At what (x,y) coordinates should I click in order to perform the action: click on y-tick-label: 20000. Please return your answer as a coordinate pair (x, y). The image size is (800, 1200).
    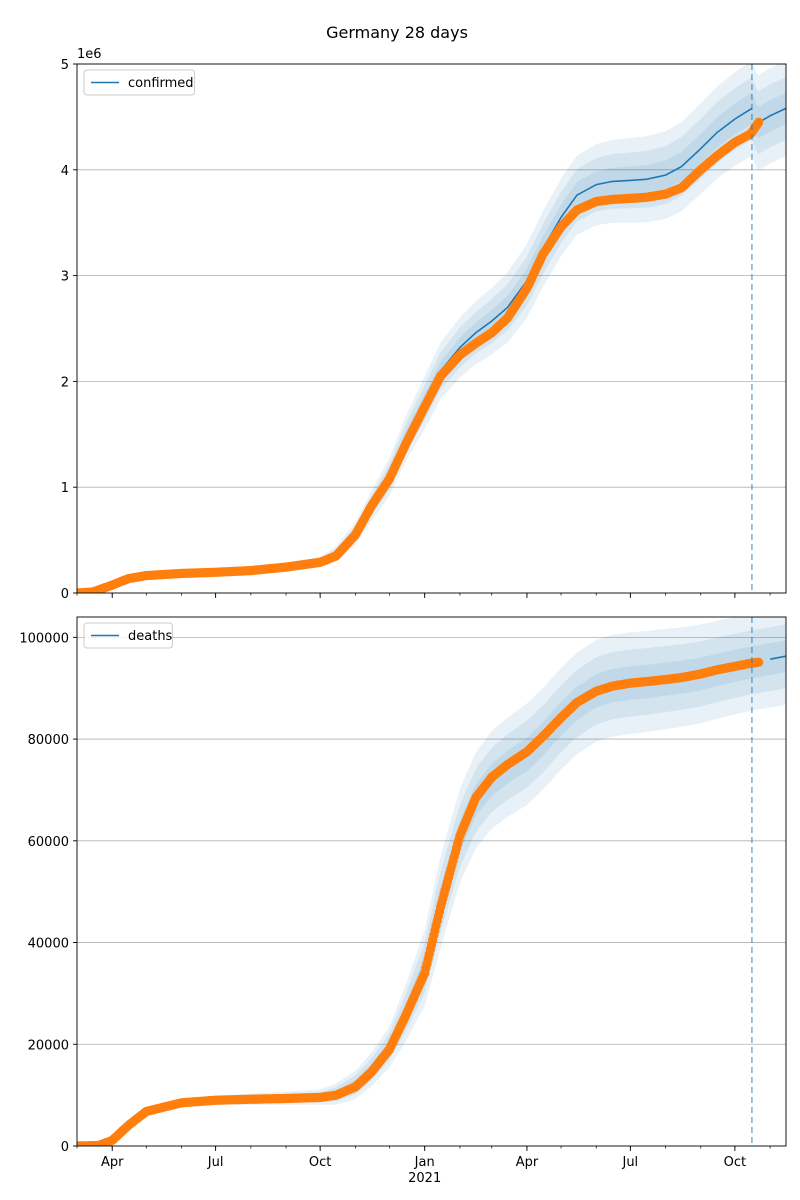
    Looking at the image, I should click on (48, 1045).